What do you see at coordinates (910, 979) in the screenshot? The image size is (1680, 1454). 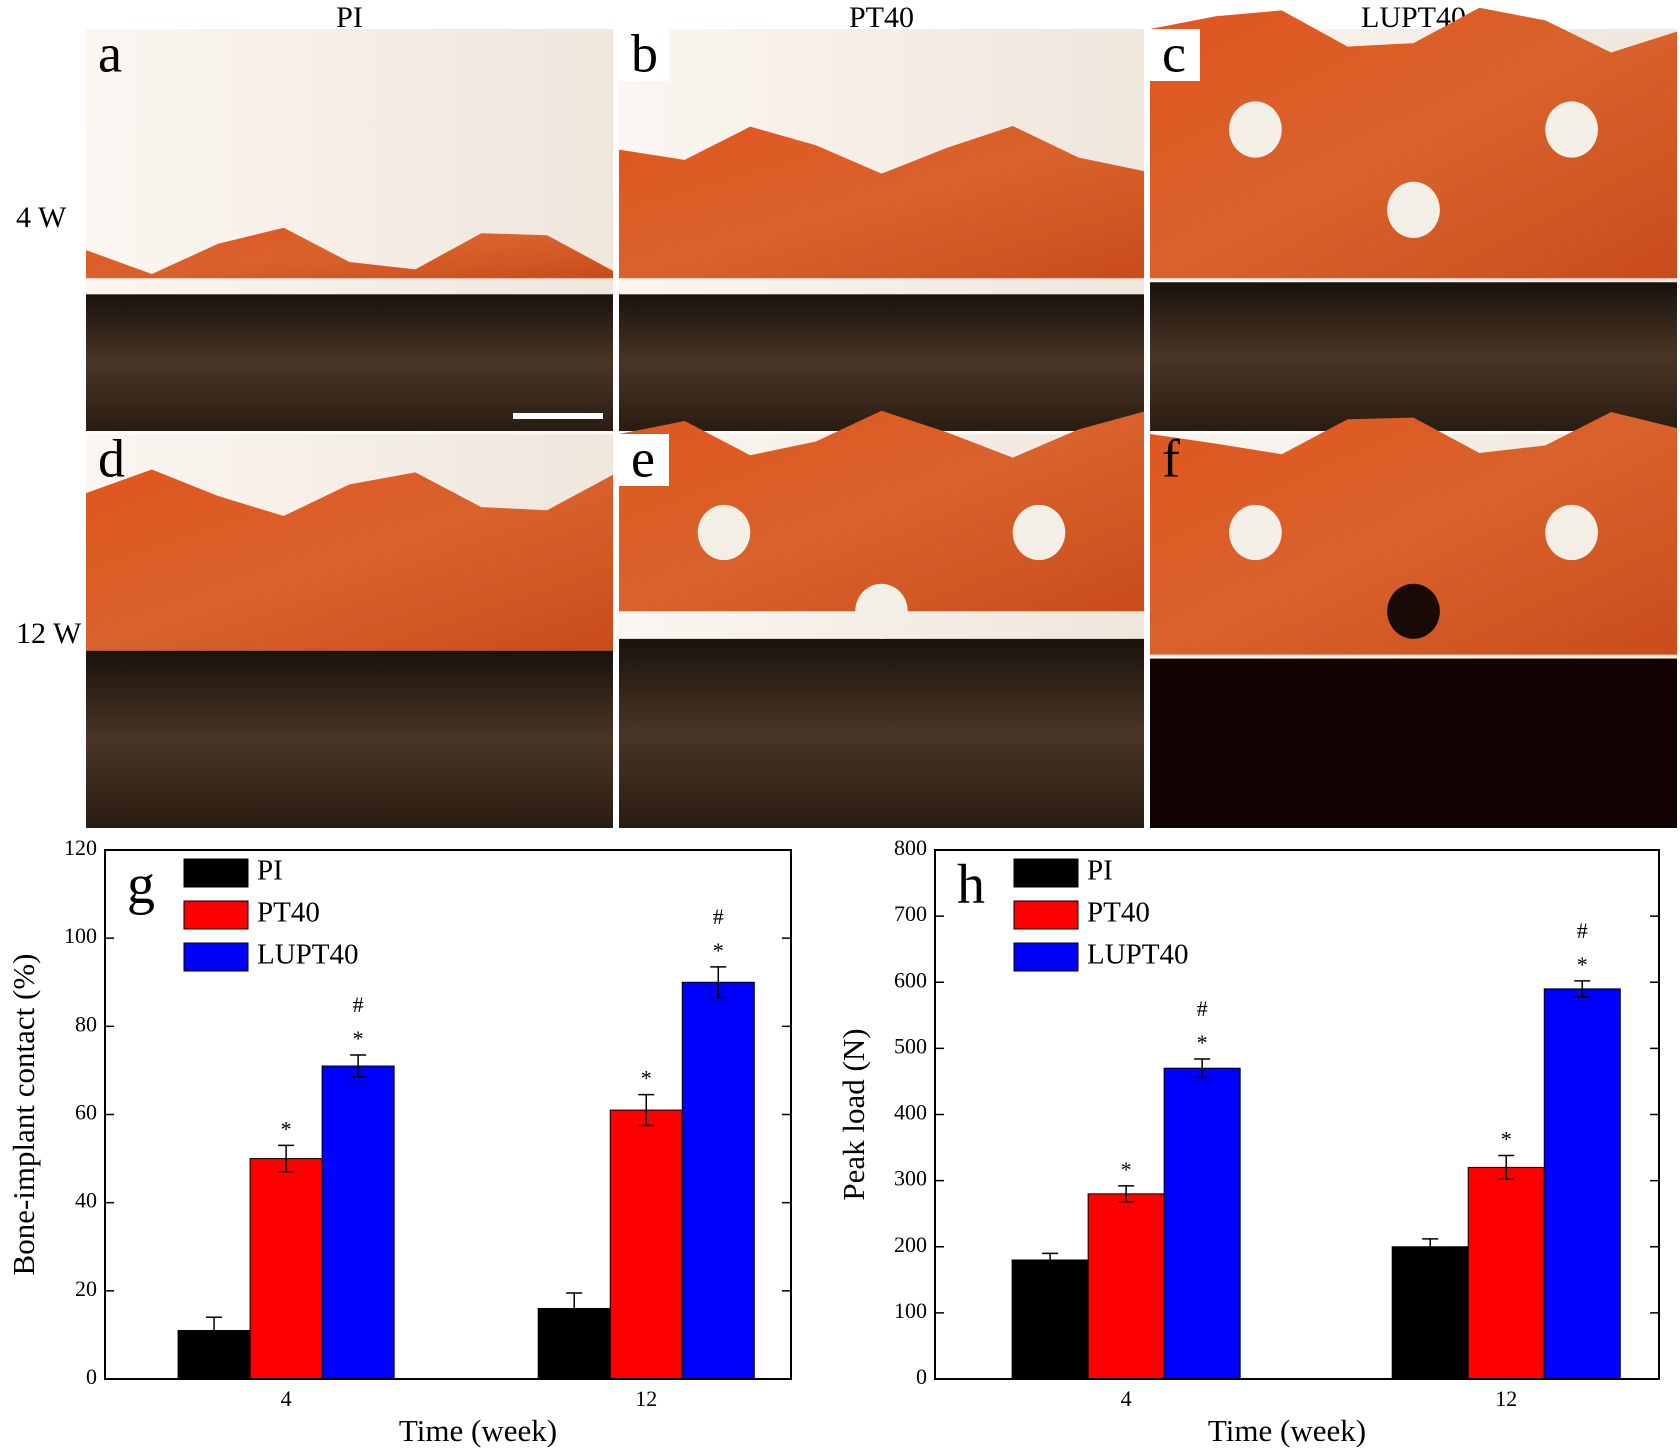 I see `y-tick-label: 600` at bounding box center [910, 979].